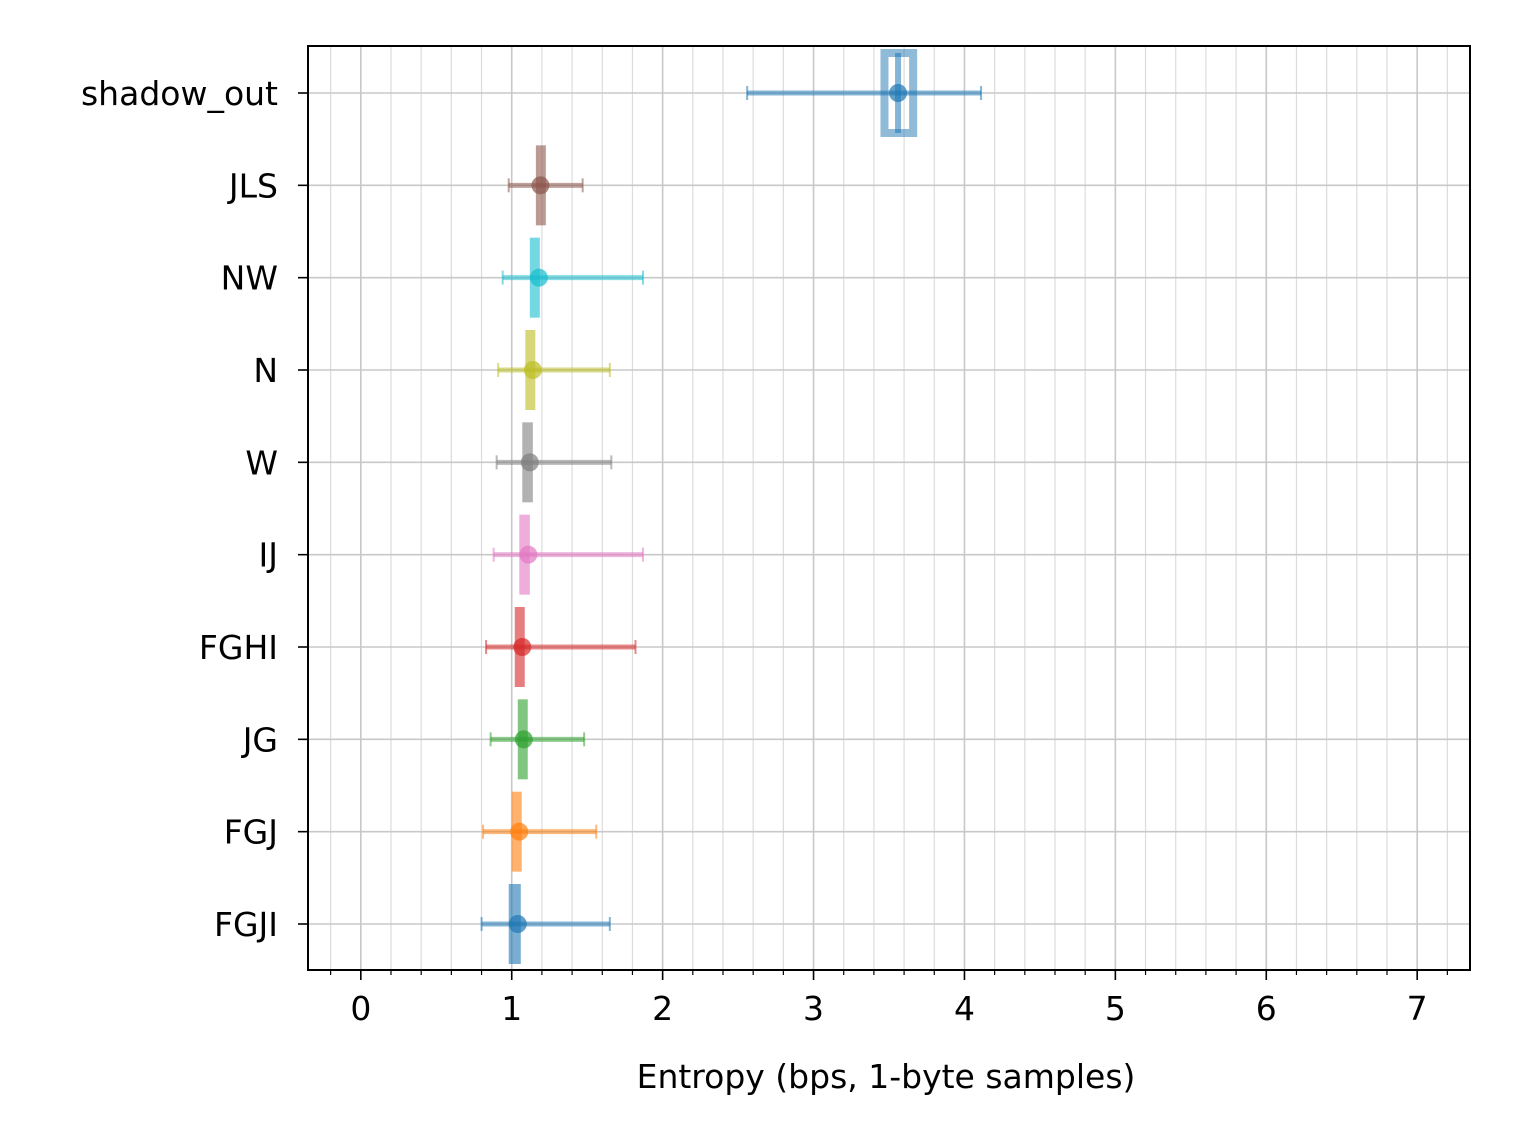 The image size is (1533, 1130). What do you see at coordinates (252, 185) in the screenshot?
I see `y-tick-label: JLS` at bounding box center [252, 185].